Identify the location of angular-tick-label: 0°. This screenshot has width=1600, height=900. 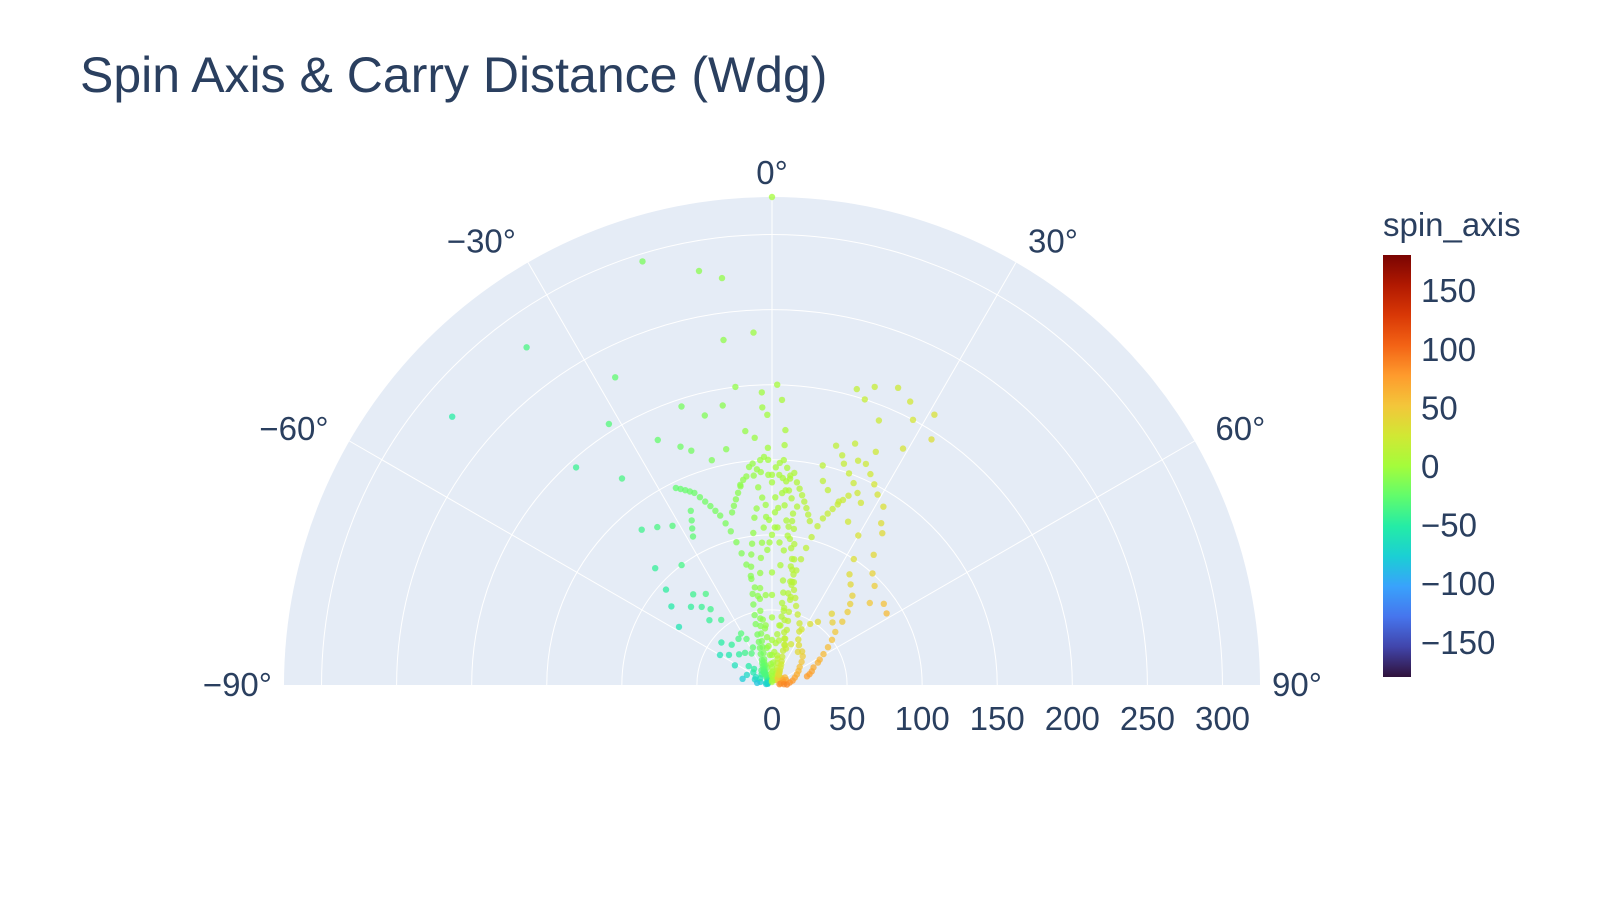
(772, 172).